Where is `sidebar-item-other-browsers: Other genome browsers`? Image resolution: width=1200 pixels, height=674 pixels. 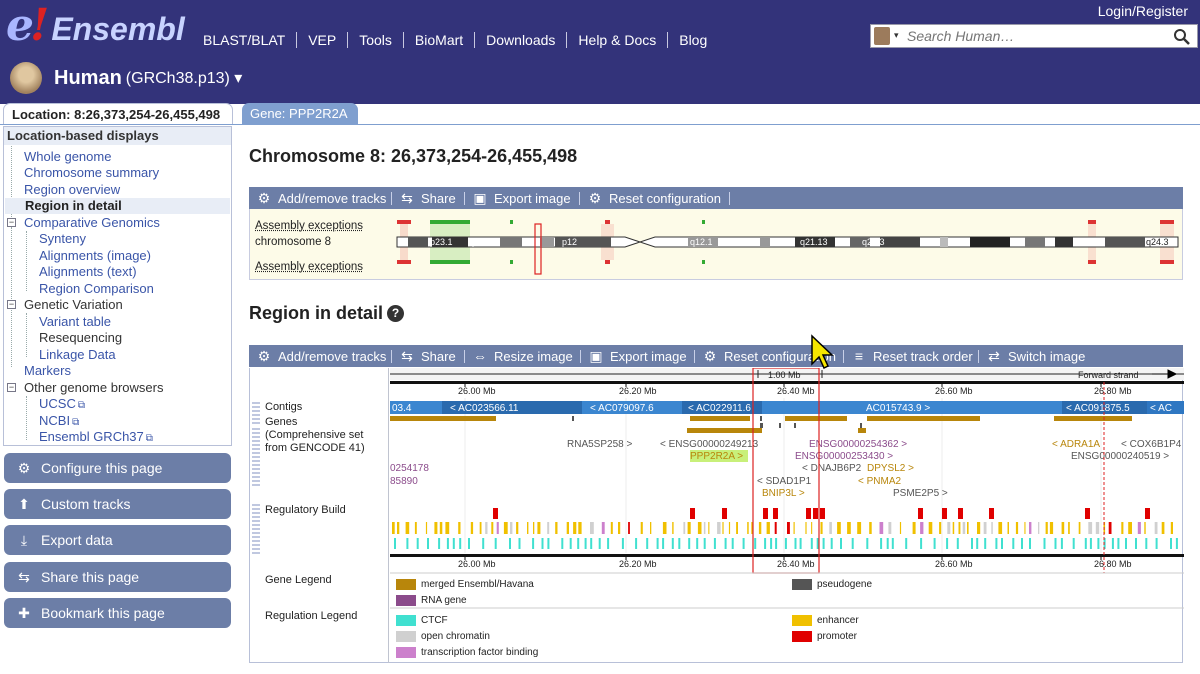 sidebar-item-other-browsers: Other genome browsers is located at coordinates (94, 387).